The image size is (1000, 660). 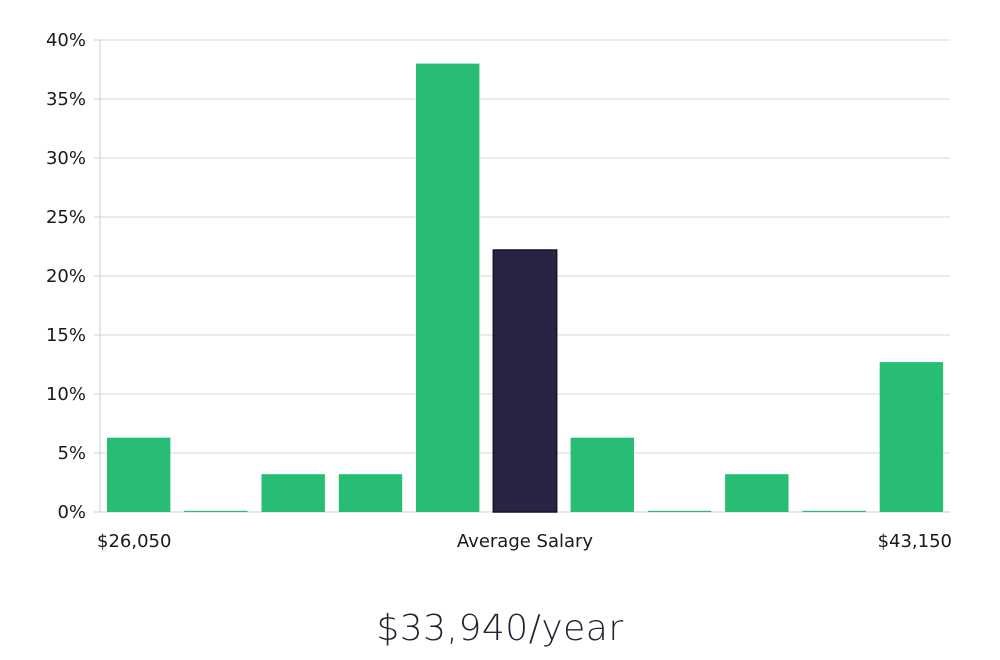 I want to click on y-tick-label: 5%, so click(x=71, y=453).